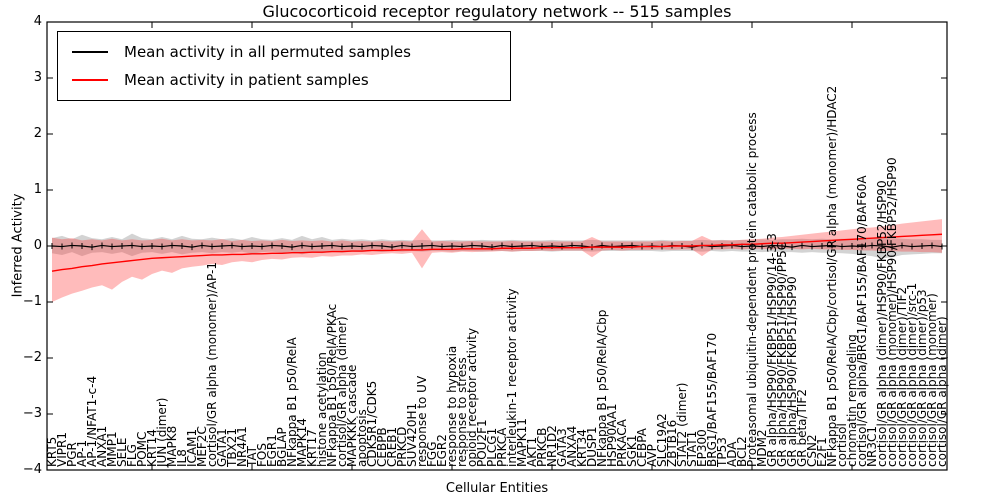 Image resolution: width=1000 pixels, height=500 pixels. Describe the element at coordinates (942, 391) in the screenshot. I see `x-tick-label: cortisol/GR alpha (dimer)` at that location.